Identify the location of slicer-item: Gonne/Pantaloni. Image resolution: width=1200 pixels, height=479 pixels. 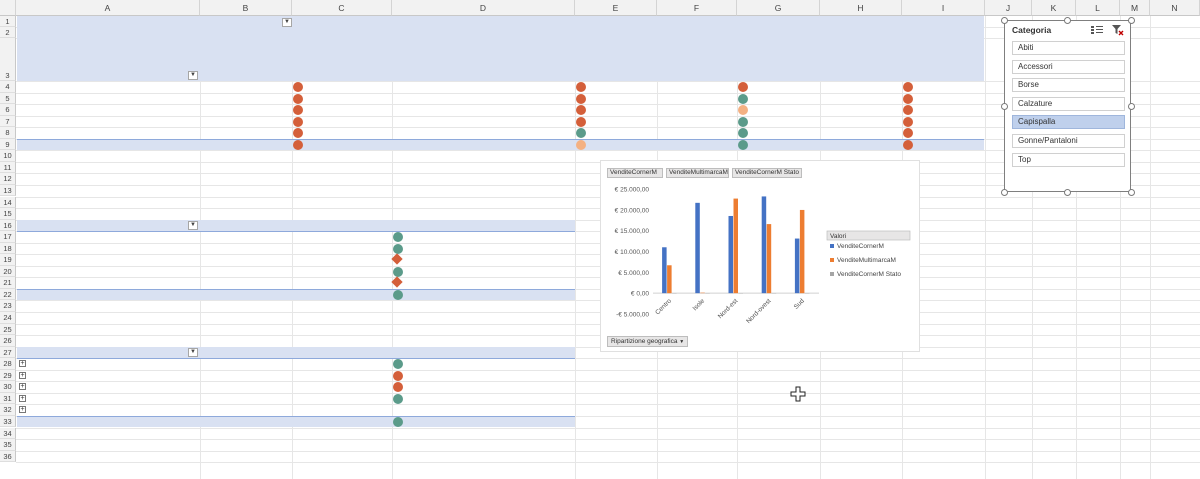
(1068, 141).